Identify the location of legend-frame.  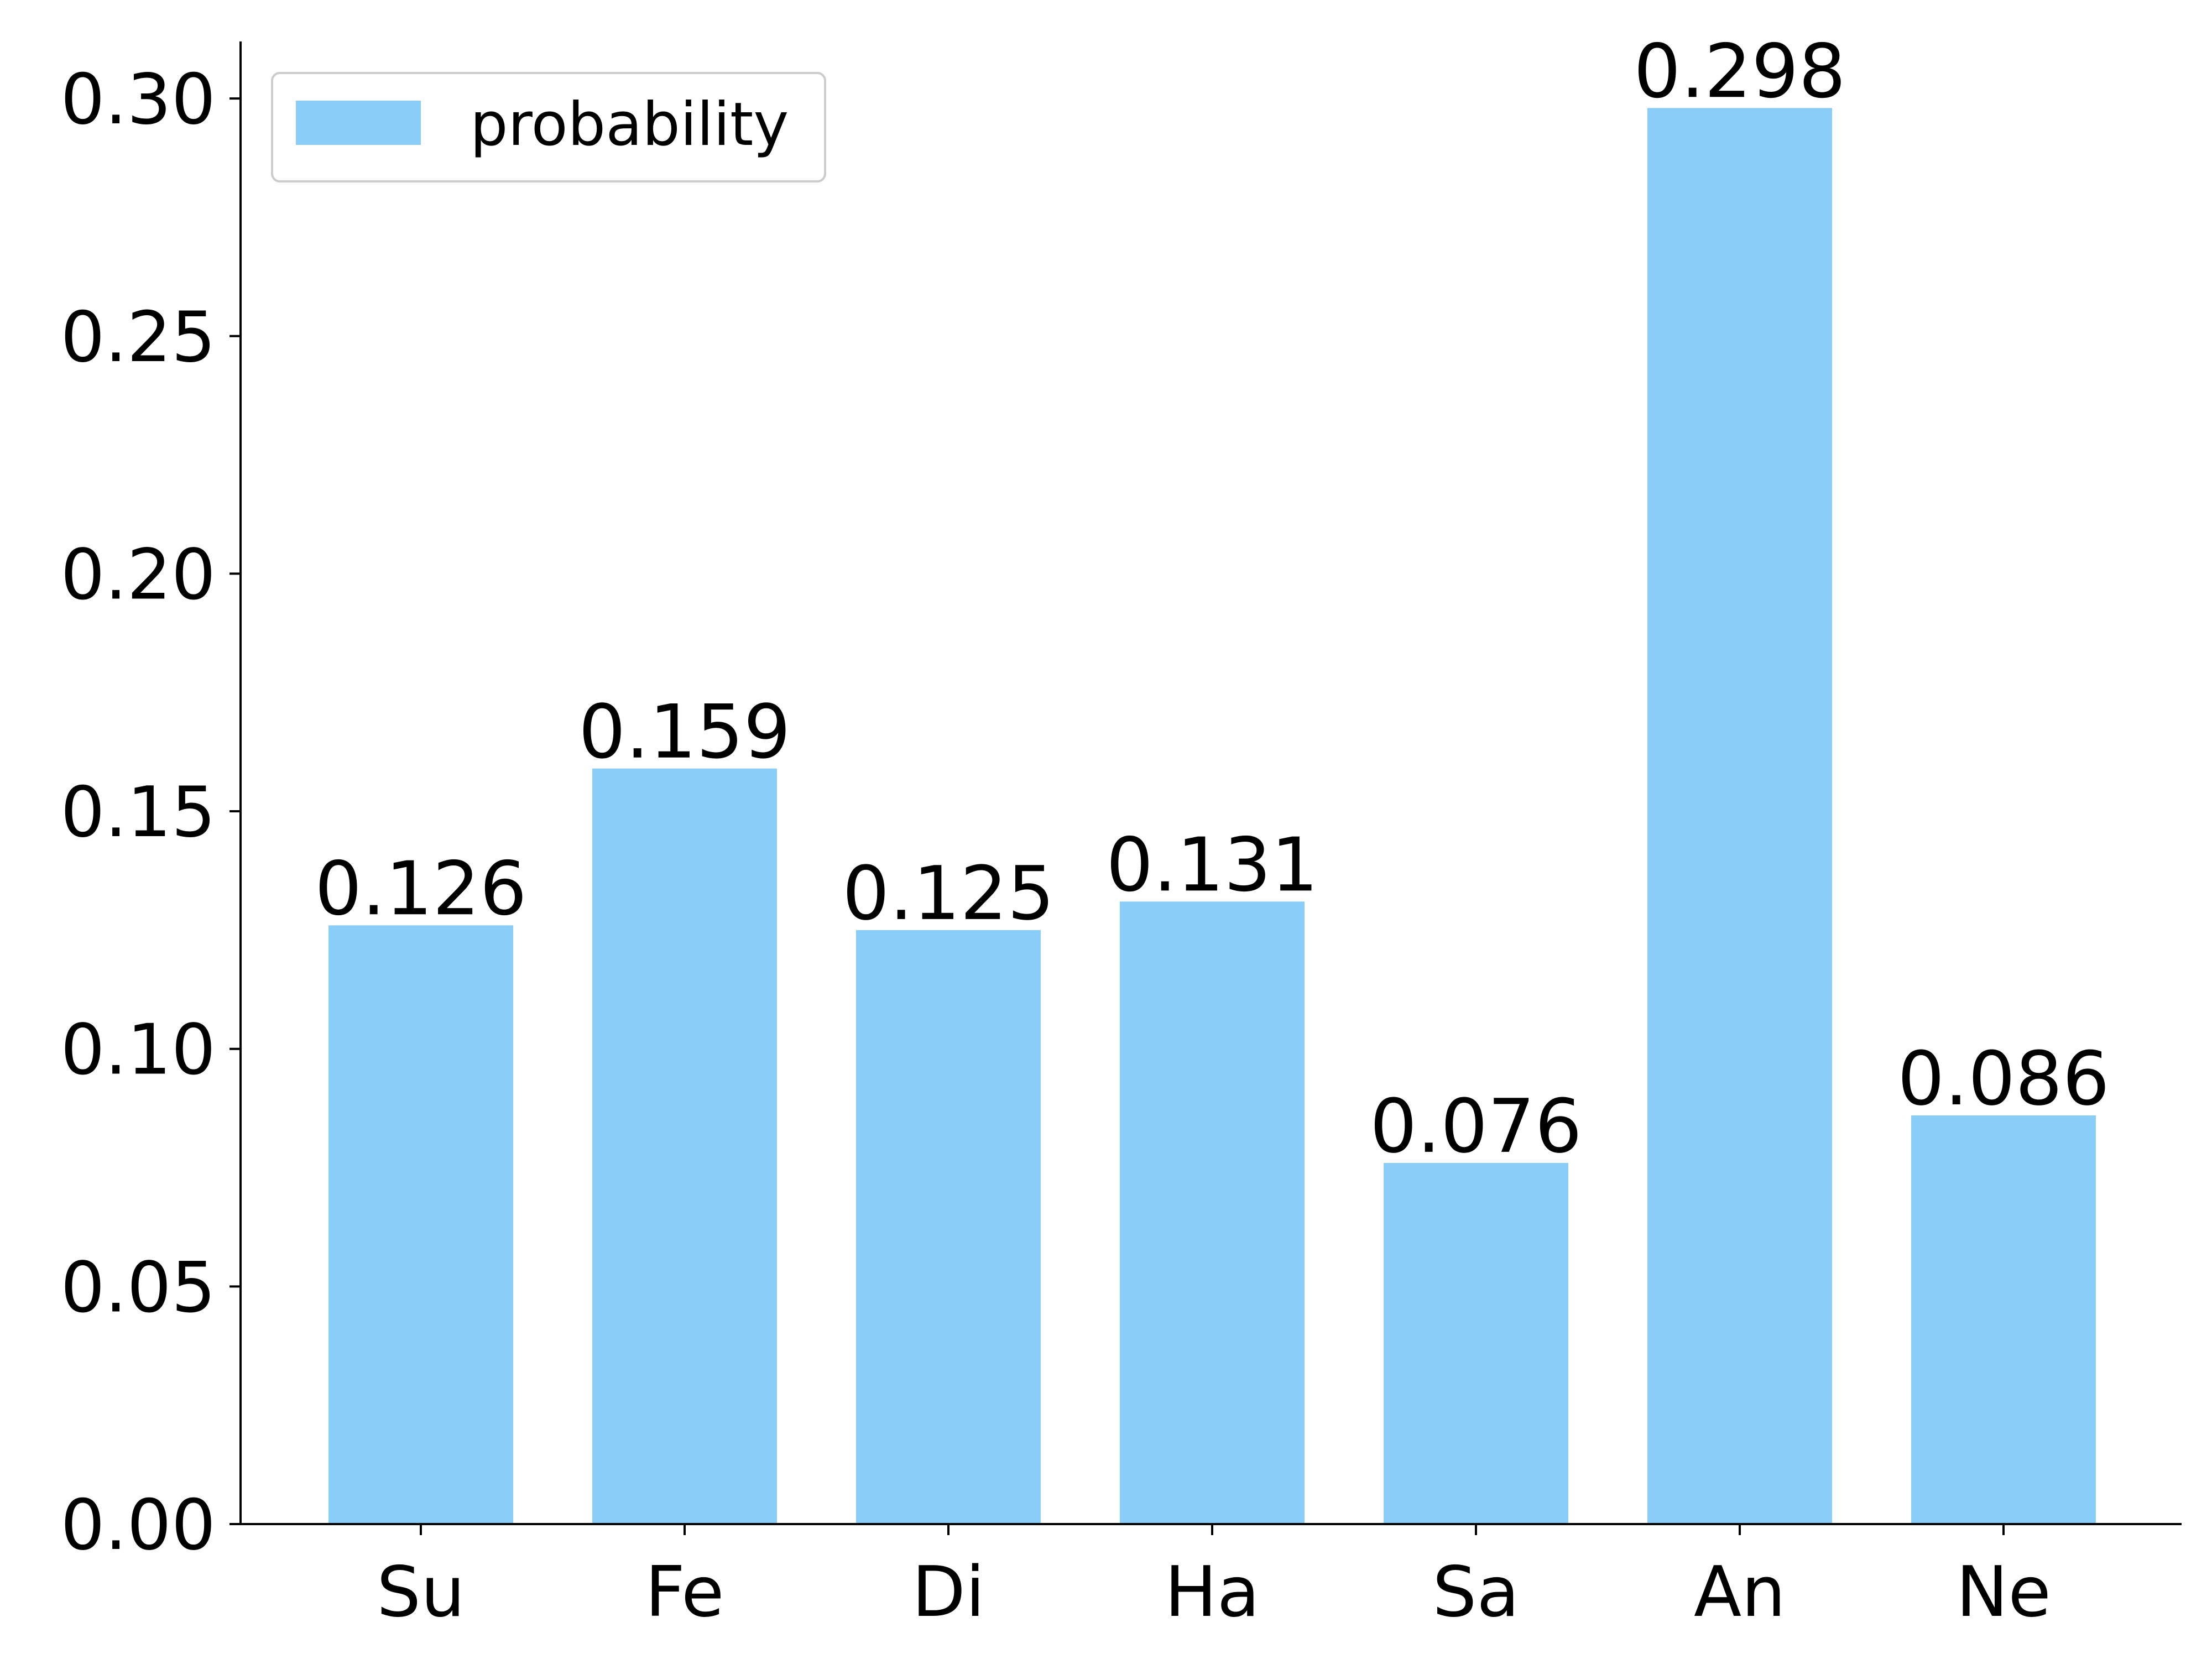
(549, 127).